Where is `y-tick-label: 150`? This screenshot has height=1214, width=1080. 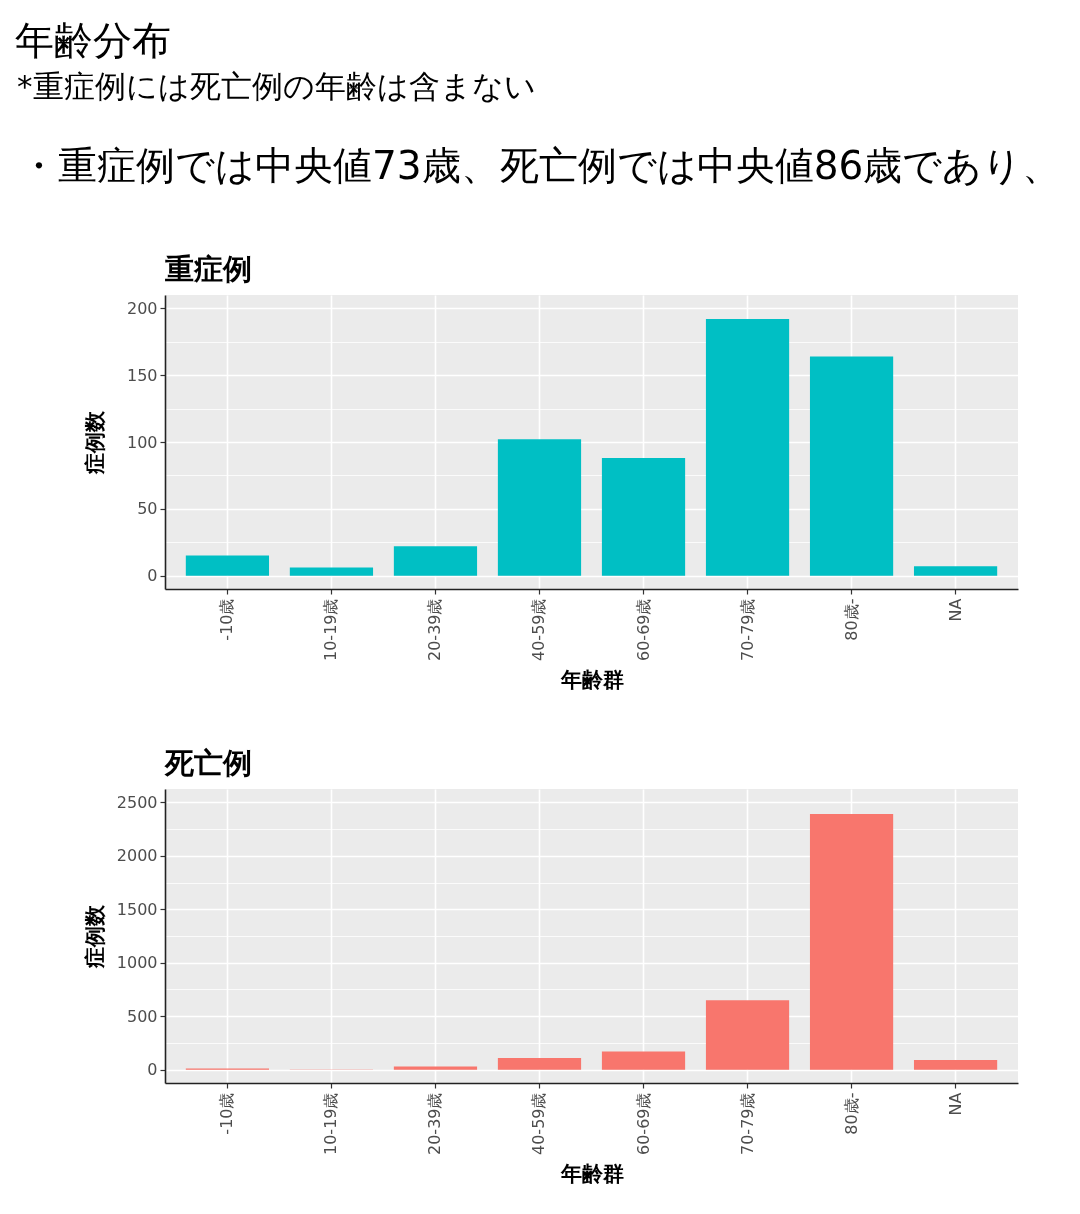
y-tick-label: 150 is located at coordinates (142, 375).